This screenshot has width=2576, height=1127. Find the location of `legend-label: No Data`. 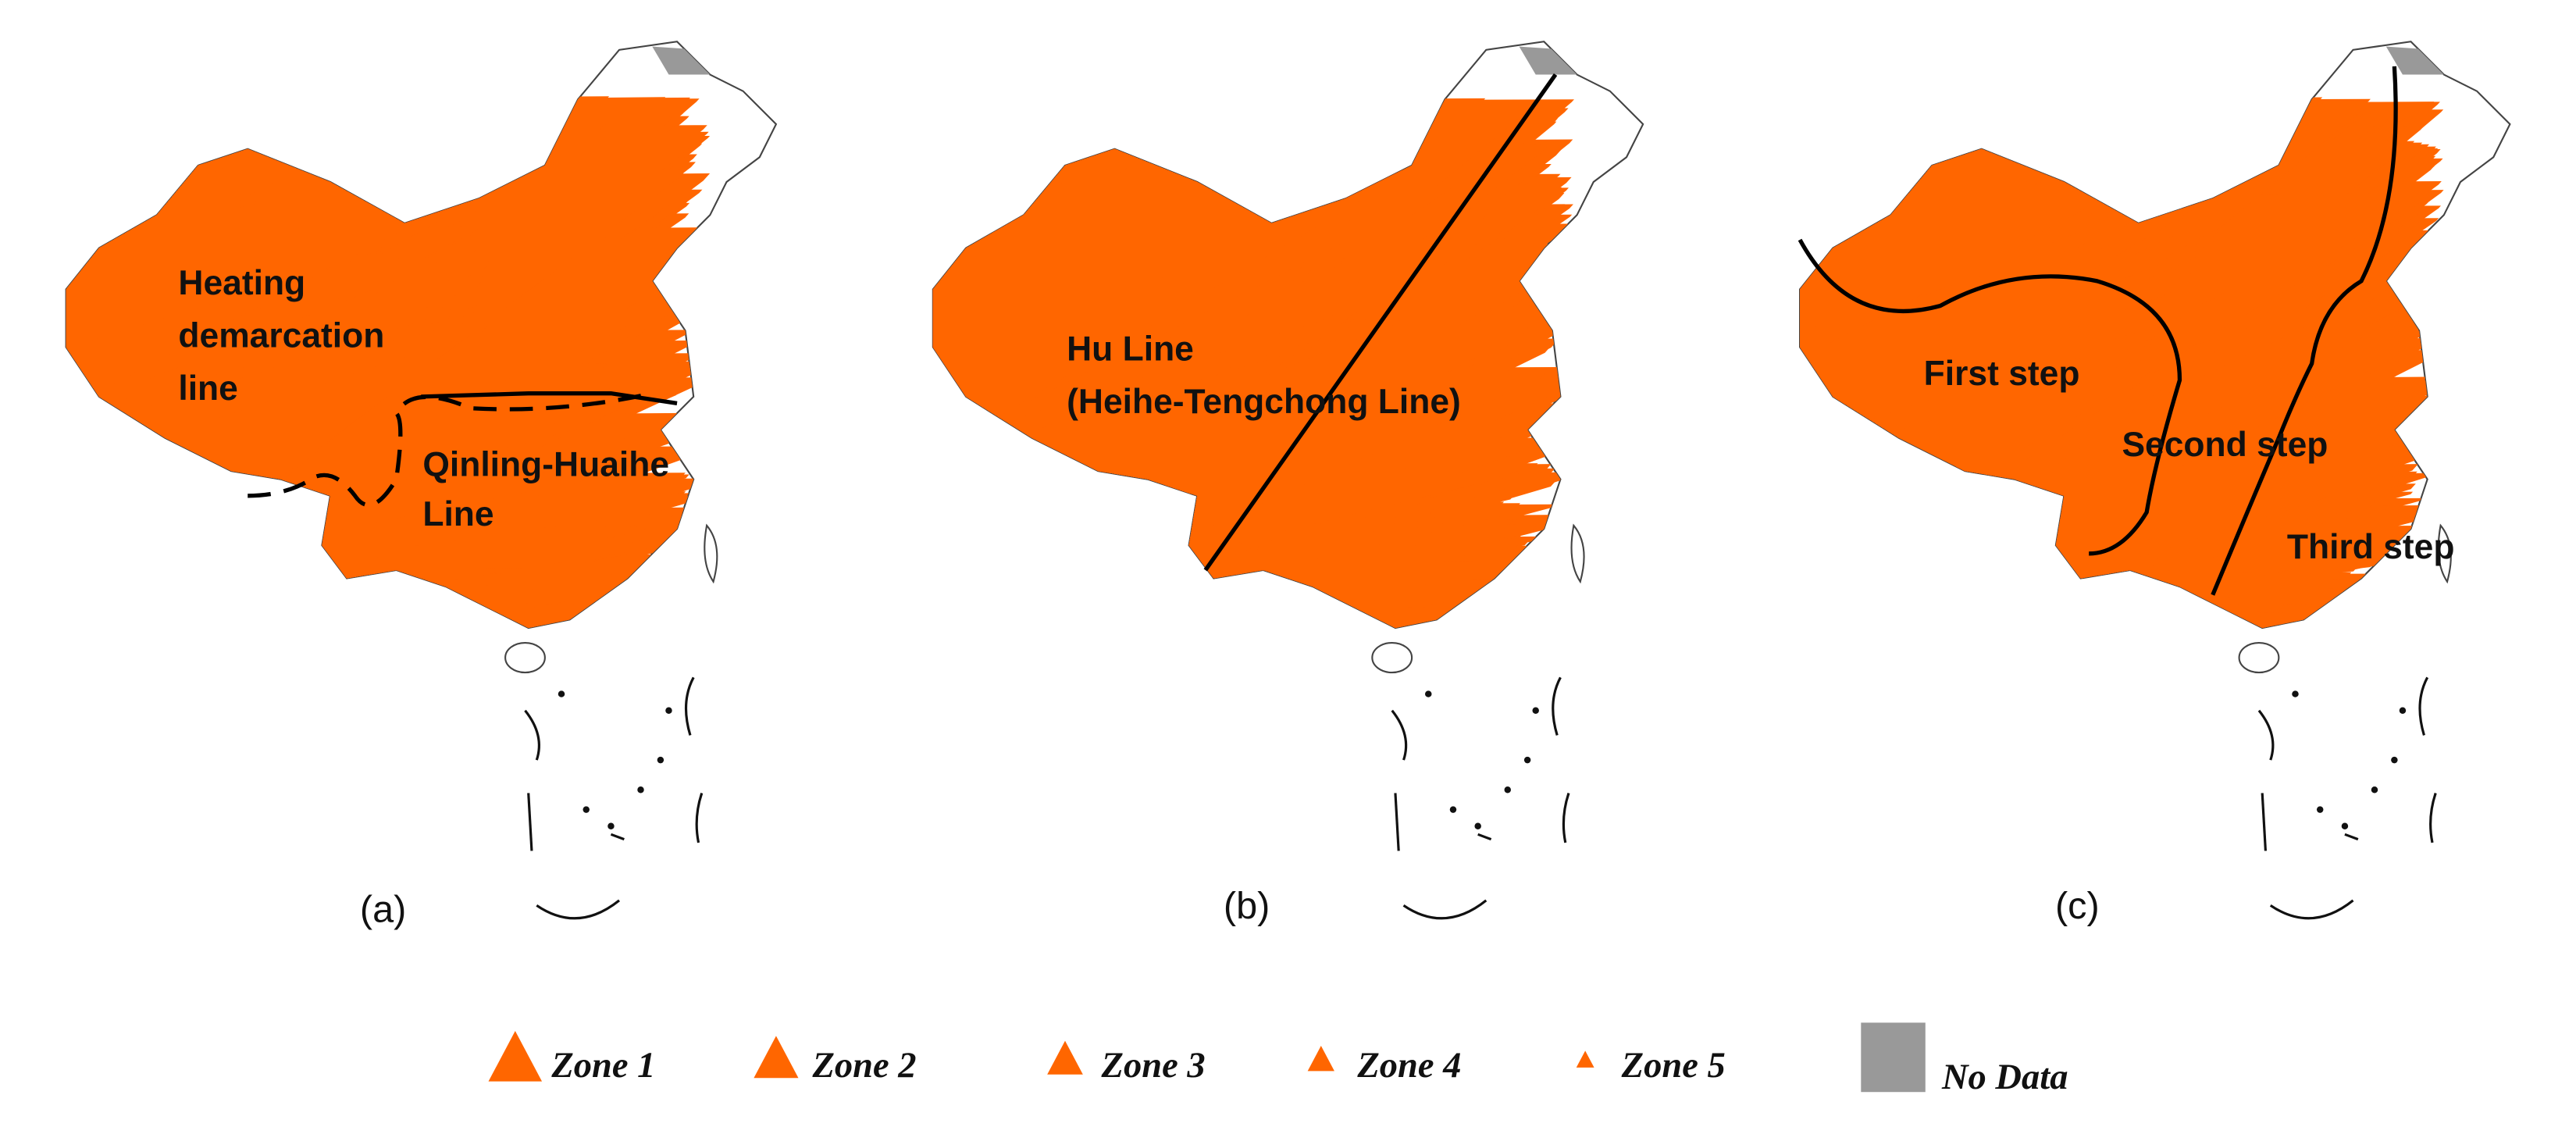

legend-label: No Data is located at coordinates (2004, 1077).